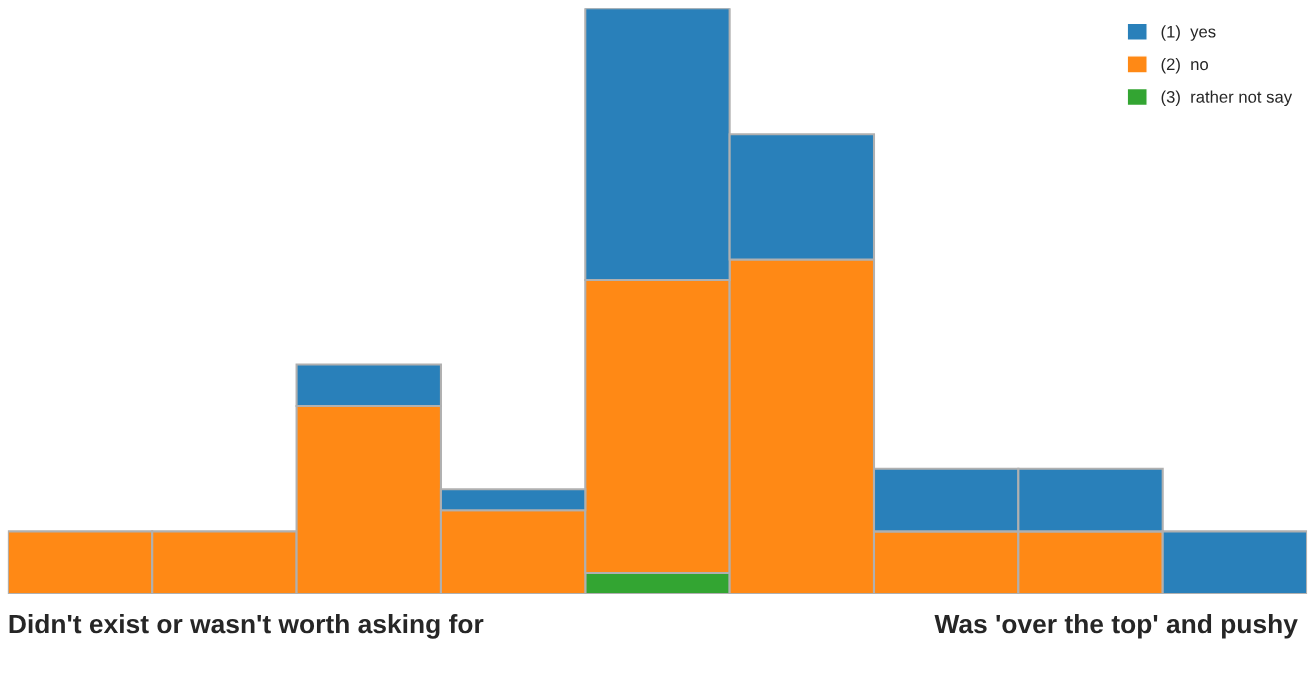  Describe the element at coordinates (1227, 98) in the screenshot. I see `legend-label: (3) rather not say` at that location.